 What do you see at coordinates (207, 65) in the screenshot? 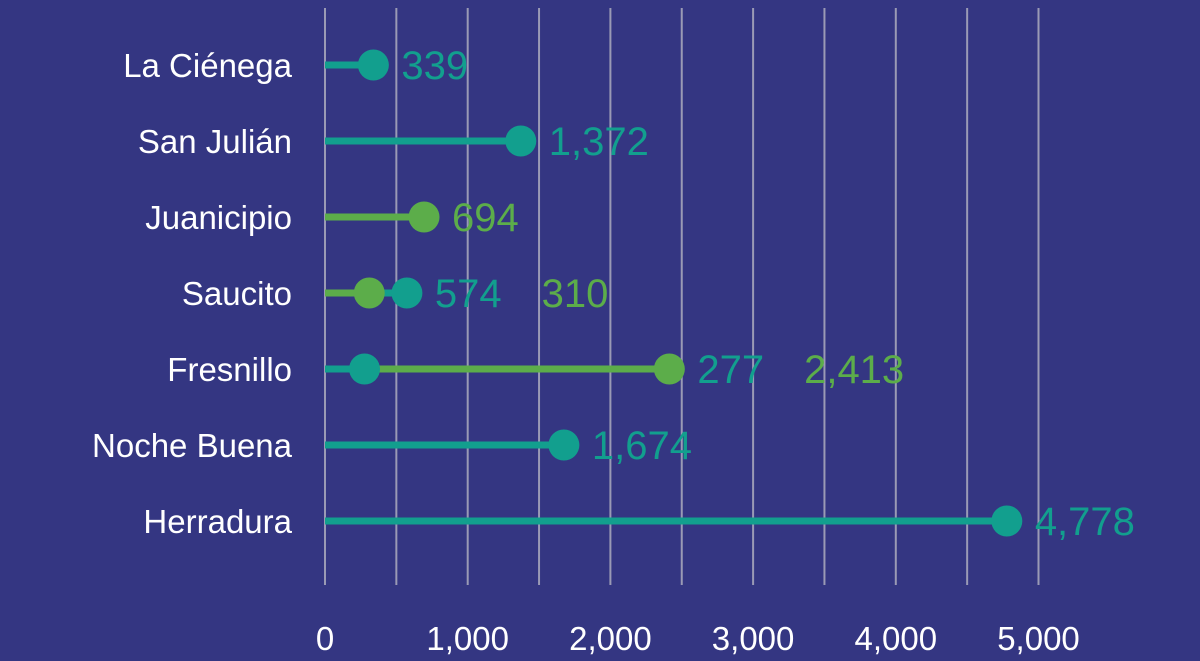
I see `category-label: La Ciénega` at bounding box center [207, 65].